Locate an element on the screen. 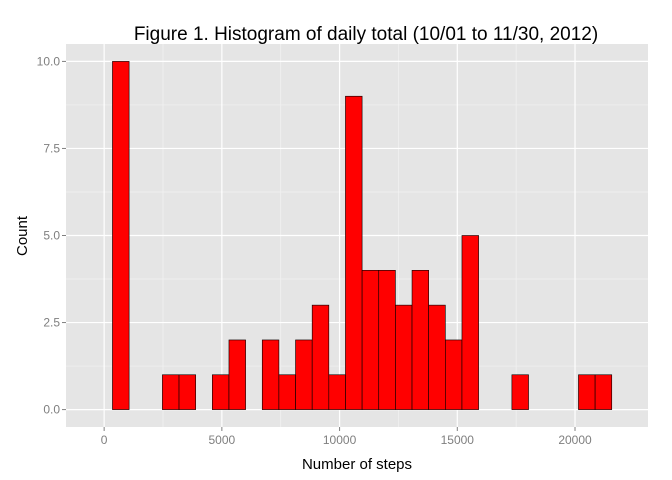 This screenshot has width=672, height=480. x-axis-ticks: 0 5000 10000 15000 20000 is located at coordinates (346, 437).